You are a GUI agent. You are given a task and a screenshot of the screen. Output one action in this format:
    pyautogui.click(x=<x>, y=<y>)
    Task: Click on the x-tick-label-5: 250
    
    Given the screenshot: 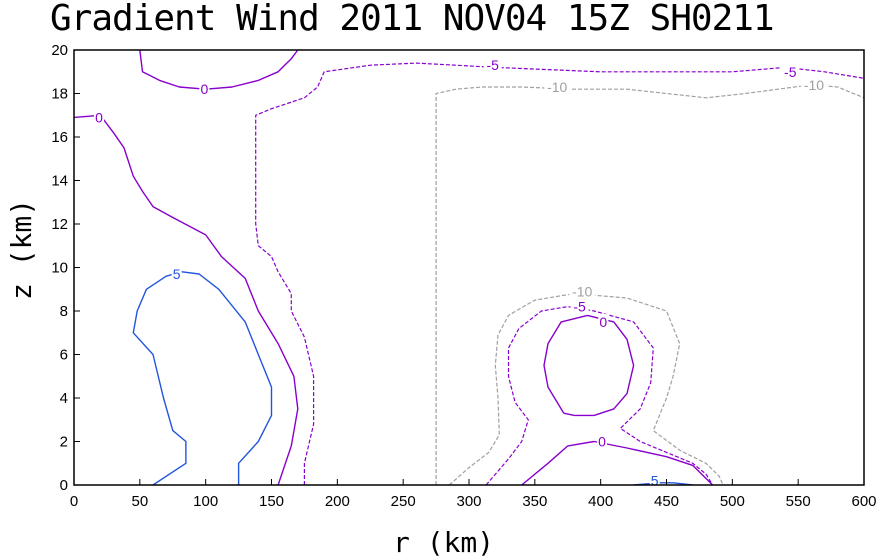 What is the action you would take?
    pyautogui.click(x=403, y=501)
    